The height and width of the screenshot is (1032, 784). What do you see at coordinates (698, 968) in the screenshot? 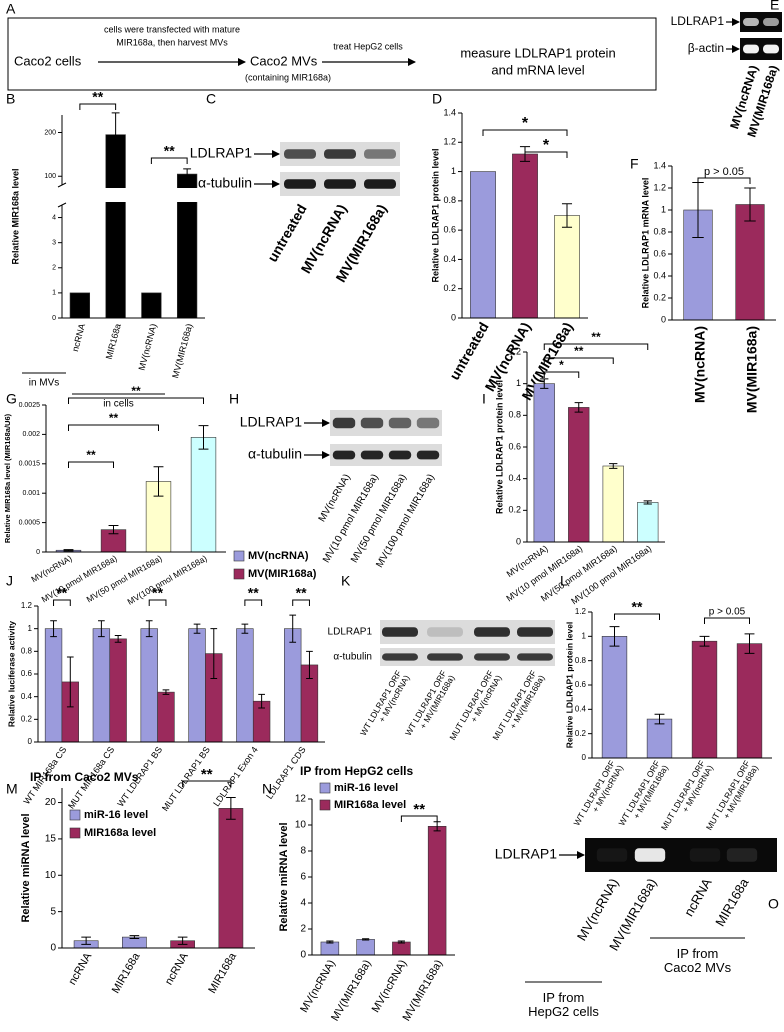
I see `group-label: Caco2 MVs` at bounding box center [698, 968].